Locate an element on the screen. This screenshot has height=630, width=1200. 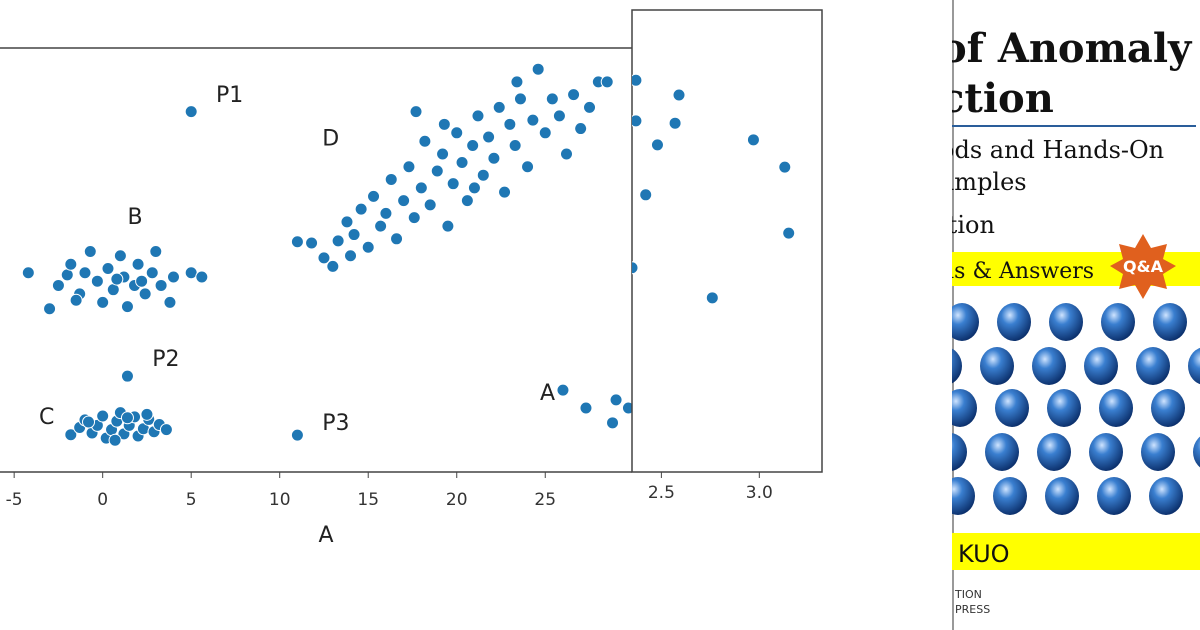
cover-author: KUO is located at coordinates (984, 554).